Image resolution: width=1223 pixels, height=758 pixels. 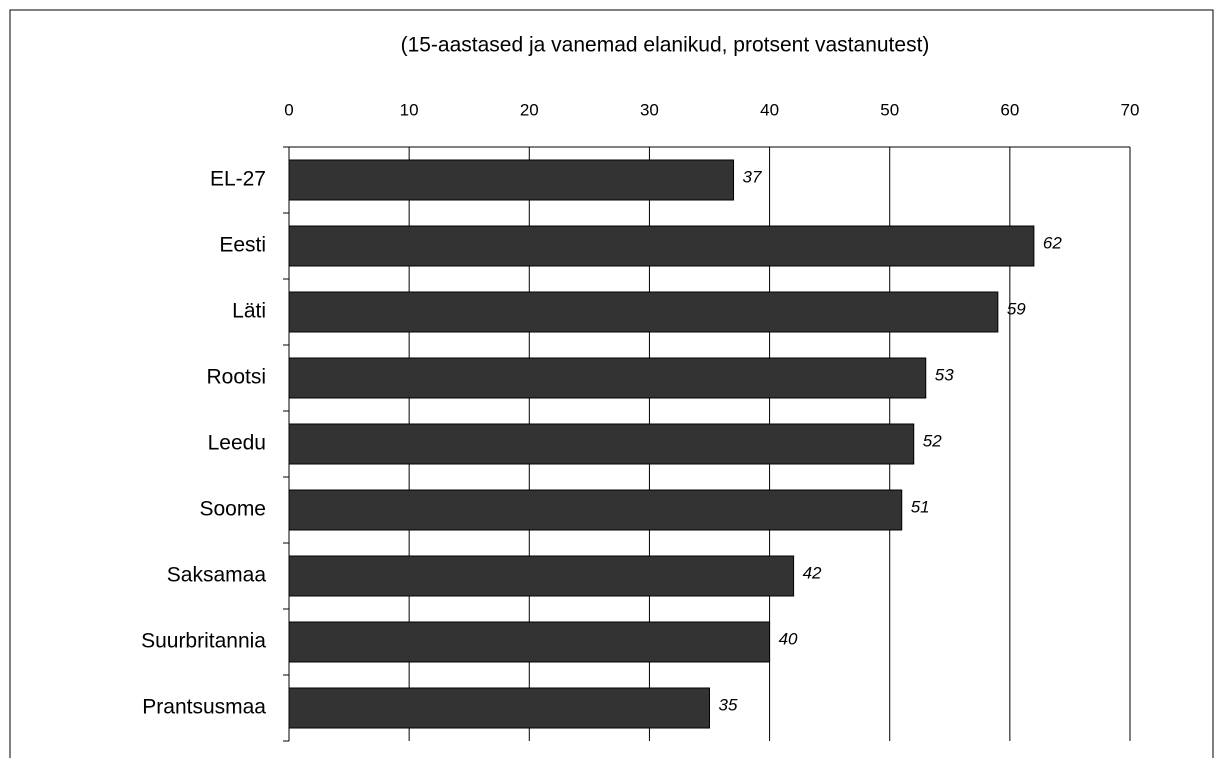 I want to click on value-label: 62, so click(x=1052, y=242).